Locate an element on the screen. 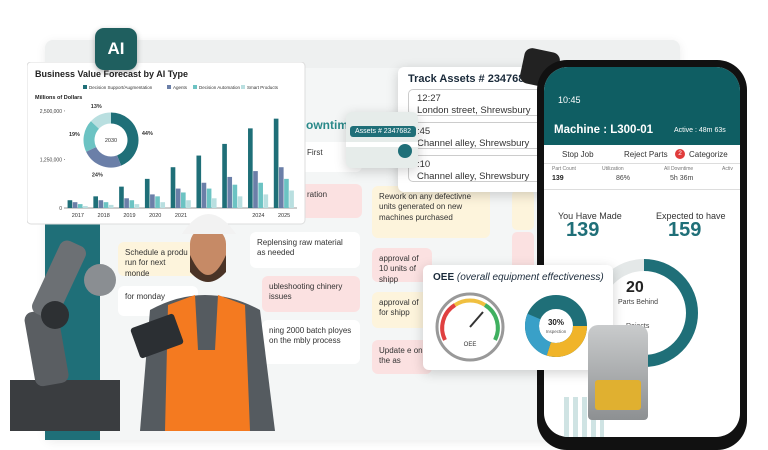 The image size is (768, 450). robot-arm is located at coordinates (65, 335).